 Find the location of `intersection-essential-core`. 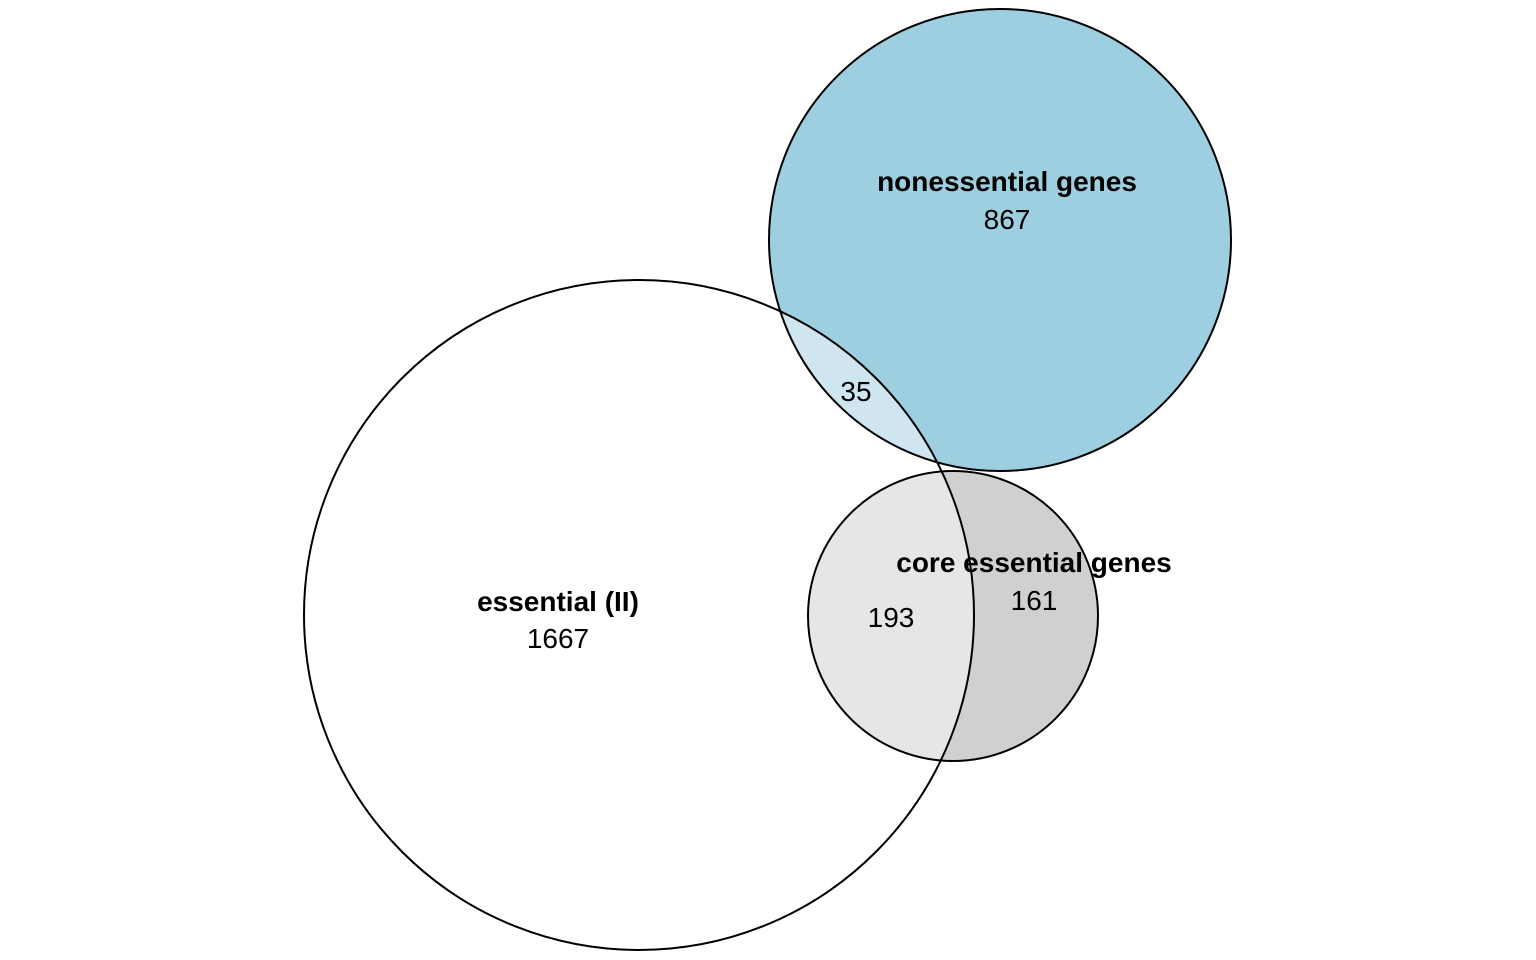

intersection-essential-core is located at coordinates (891, 616).